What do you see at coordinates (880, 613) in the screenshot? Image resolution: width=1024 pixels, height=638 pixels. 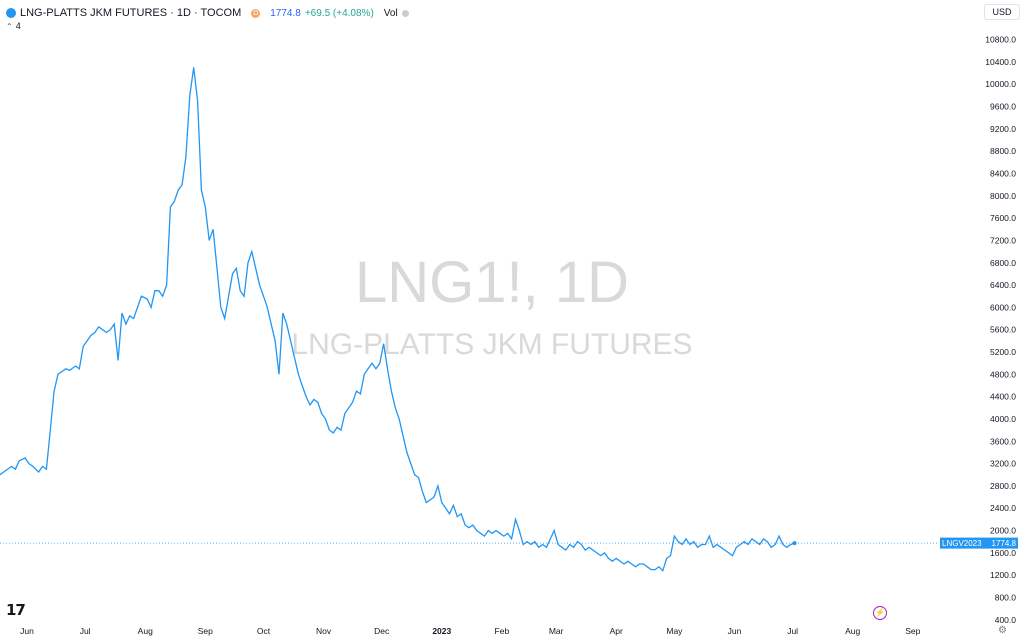 I see `lightning-icon: ⚡` at bounding box center [880, 613].